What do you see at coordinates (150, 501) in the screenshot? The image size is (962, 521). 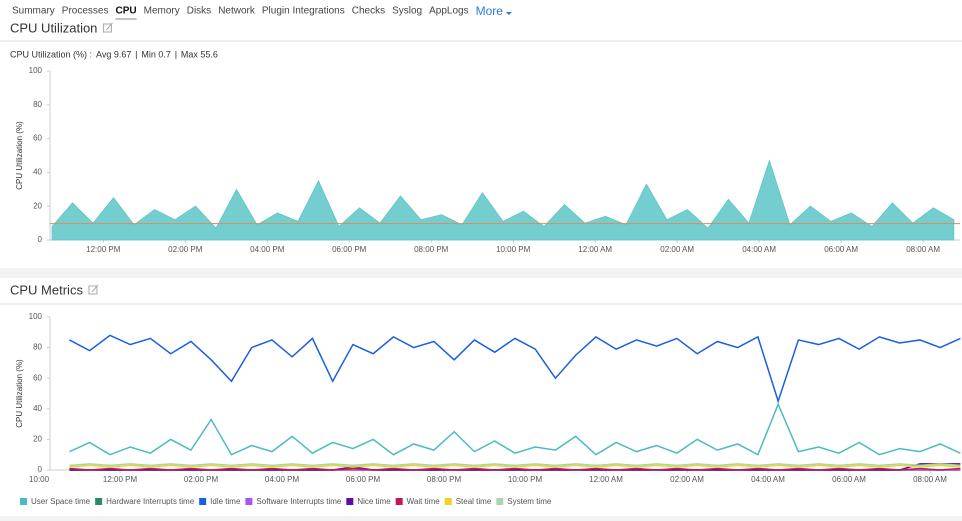 I see `legend-label: Hardware Interrupts time` at bounding box center [150, 501].